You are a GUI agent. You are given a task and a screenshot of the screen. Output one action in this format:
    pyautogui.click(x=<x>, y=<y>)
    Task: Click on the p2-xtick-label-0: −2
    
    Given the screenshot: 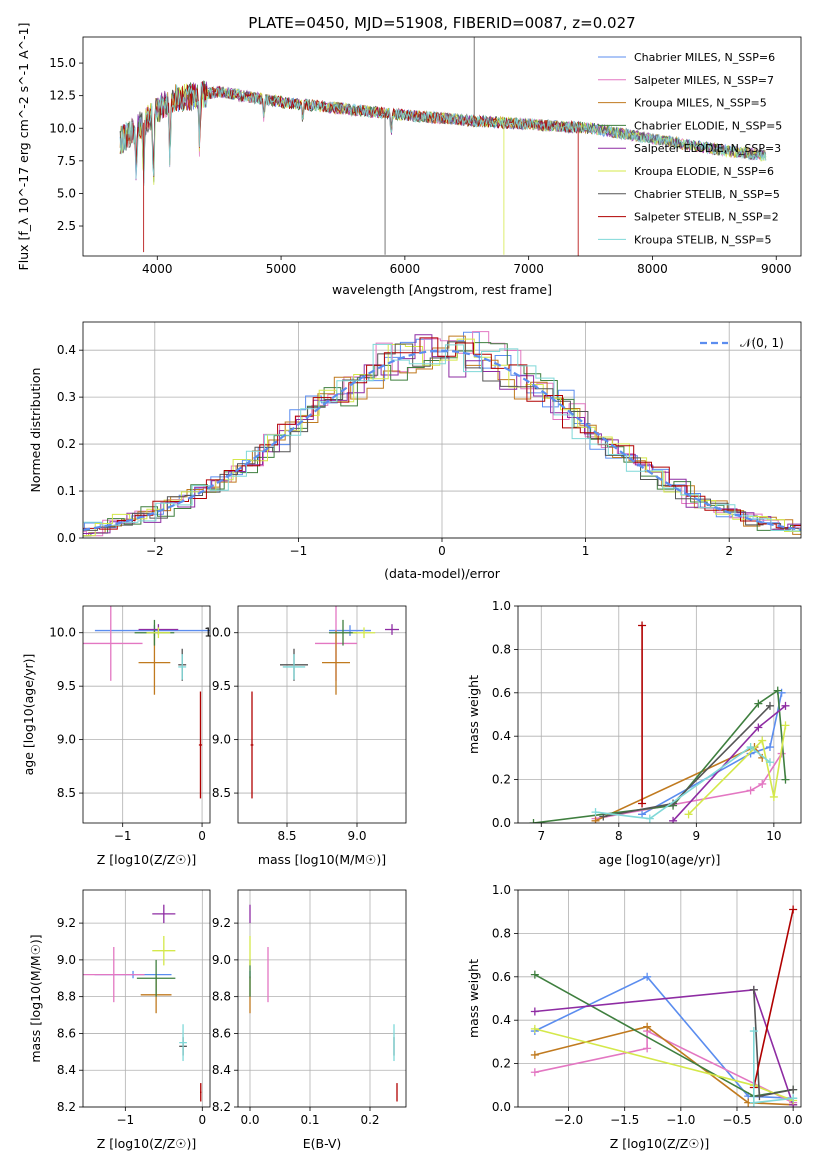 What is the action you would take?
    pyautogui.click(x=155, y=551)
    